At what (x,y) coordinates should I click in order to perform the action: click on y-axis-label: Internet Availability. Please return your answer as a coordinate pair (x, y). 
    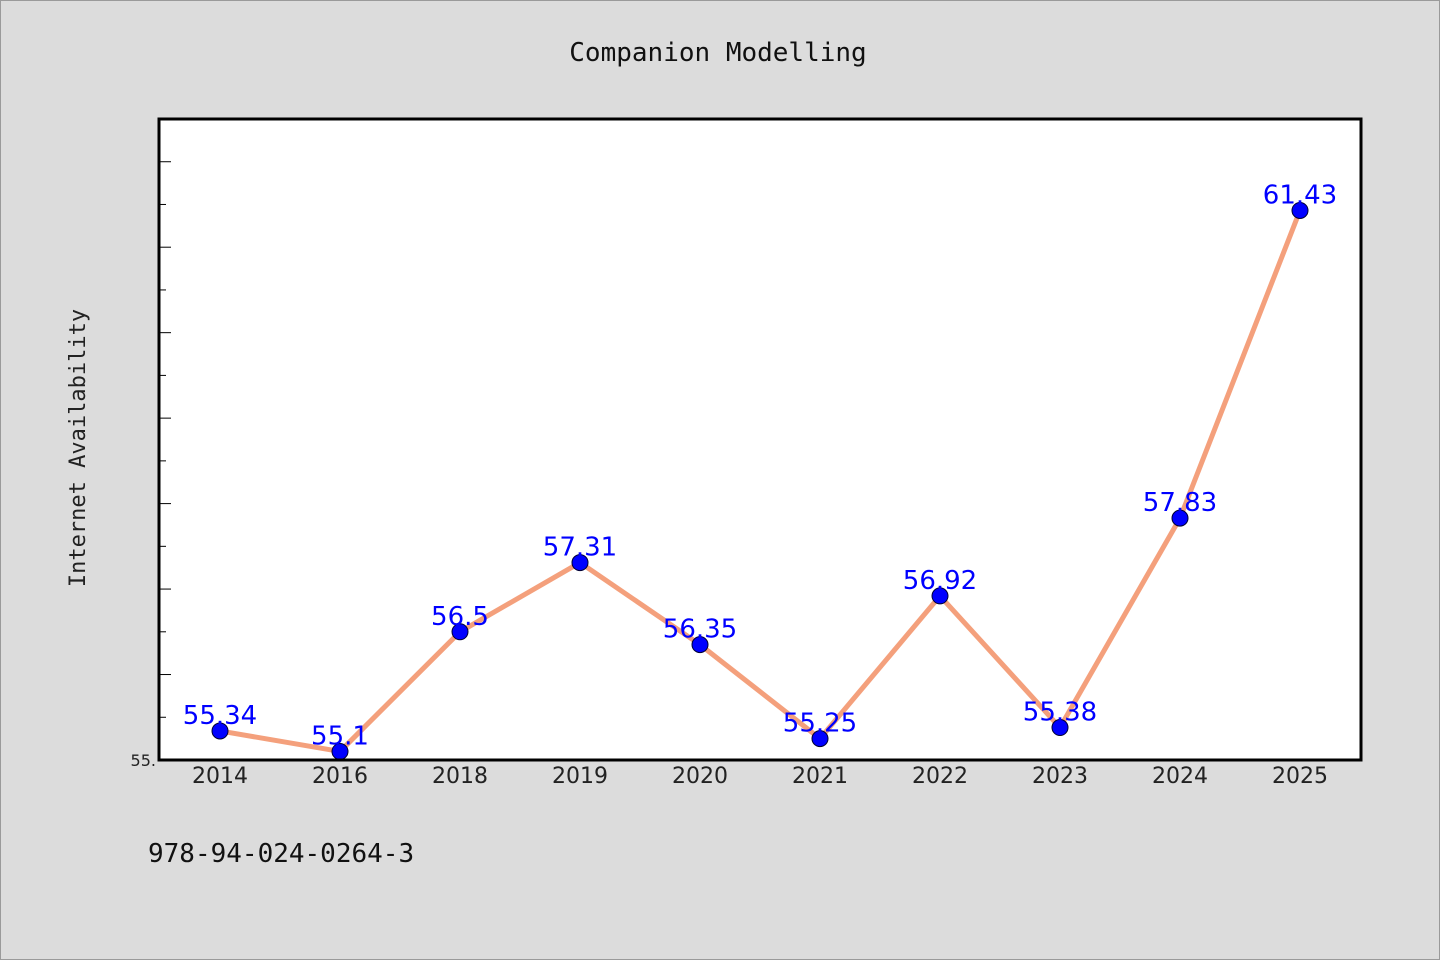
    Looking at the image, I should click on (78, 448).